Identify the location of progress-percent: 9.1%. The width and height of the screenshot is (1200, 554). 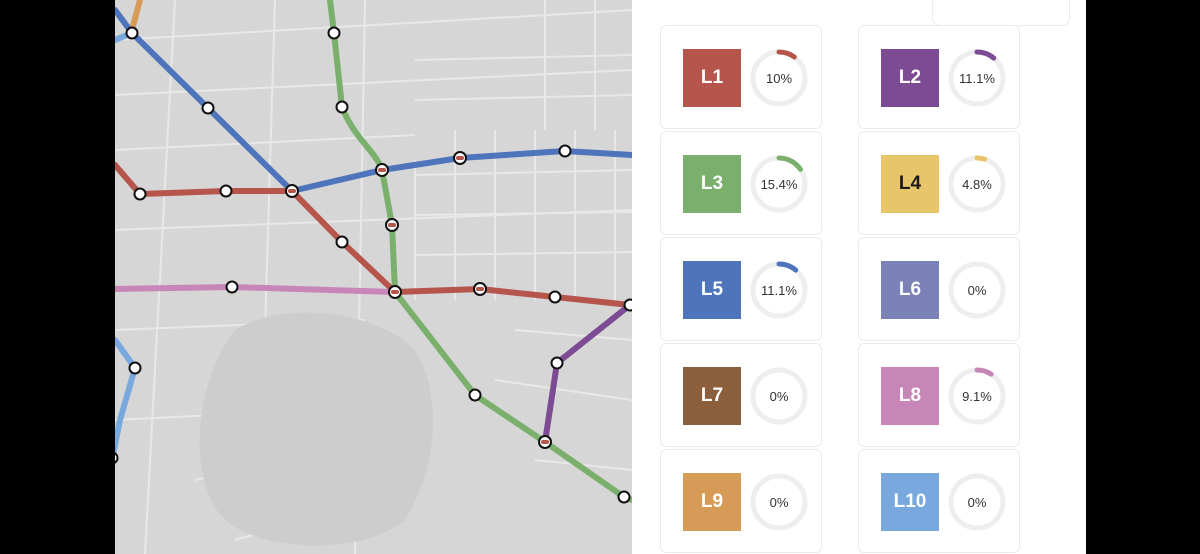
(977, 396).